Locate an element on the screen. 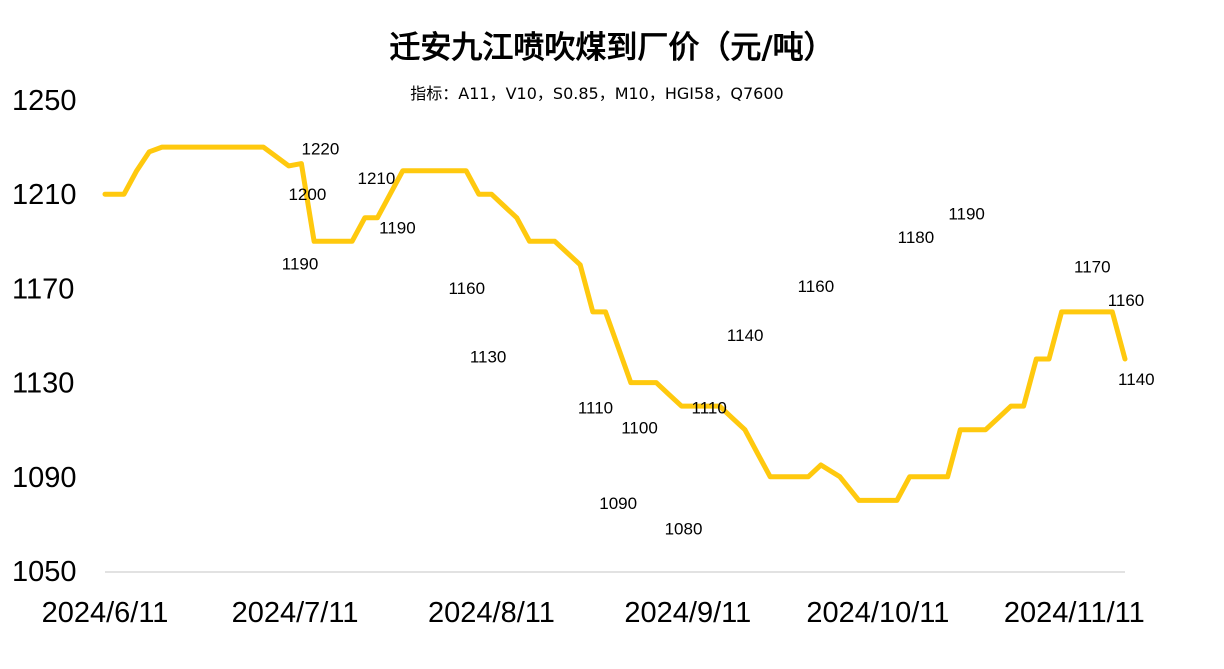 The image size is (1224, 669). x-tick-label: 2024/11/11 is located at coordinates (1074, 613).